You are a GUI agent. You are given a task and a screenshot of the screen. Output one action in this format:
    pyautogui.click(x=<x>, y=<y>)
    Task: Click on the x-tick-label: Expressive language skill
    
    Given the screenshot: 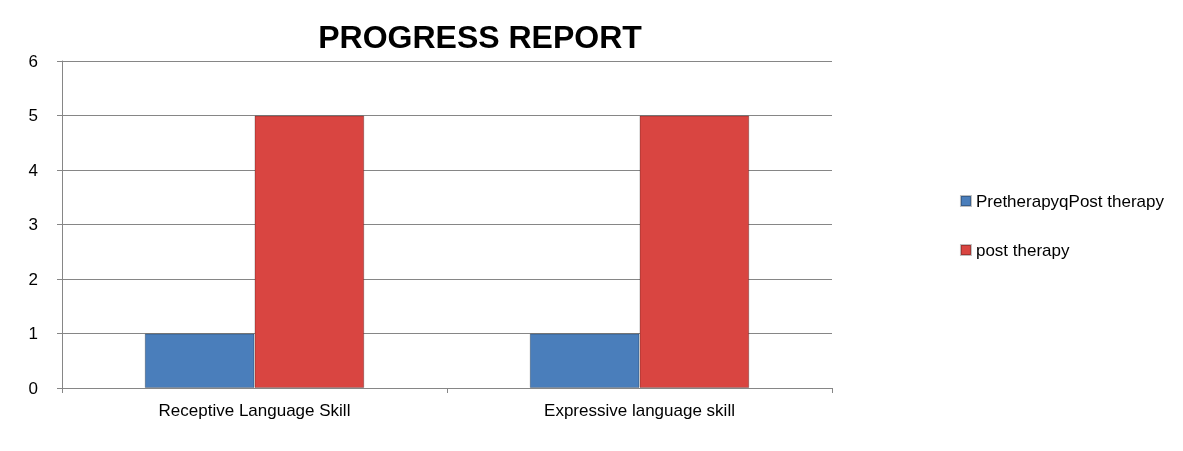 What is the action you would take?
    pyautogui.click(x=639, y=410)
    